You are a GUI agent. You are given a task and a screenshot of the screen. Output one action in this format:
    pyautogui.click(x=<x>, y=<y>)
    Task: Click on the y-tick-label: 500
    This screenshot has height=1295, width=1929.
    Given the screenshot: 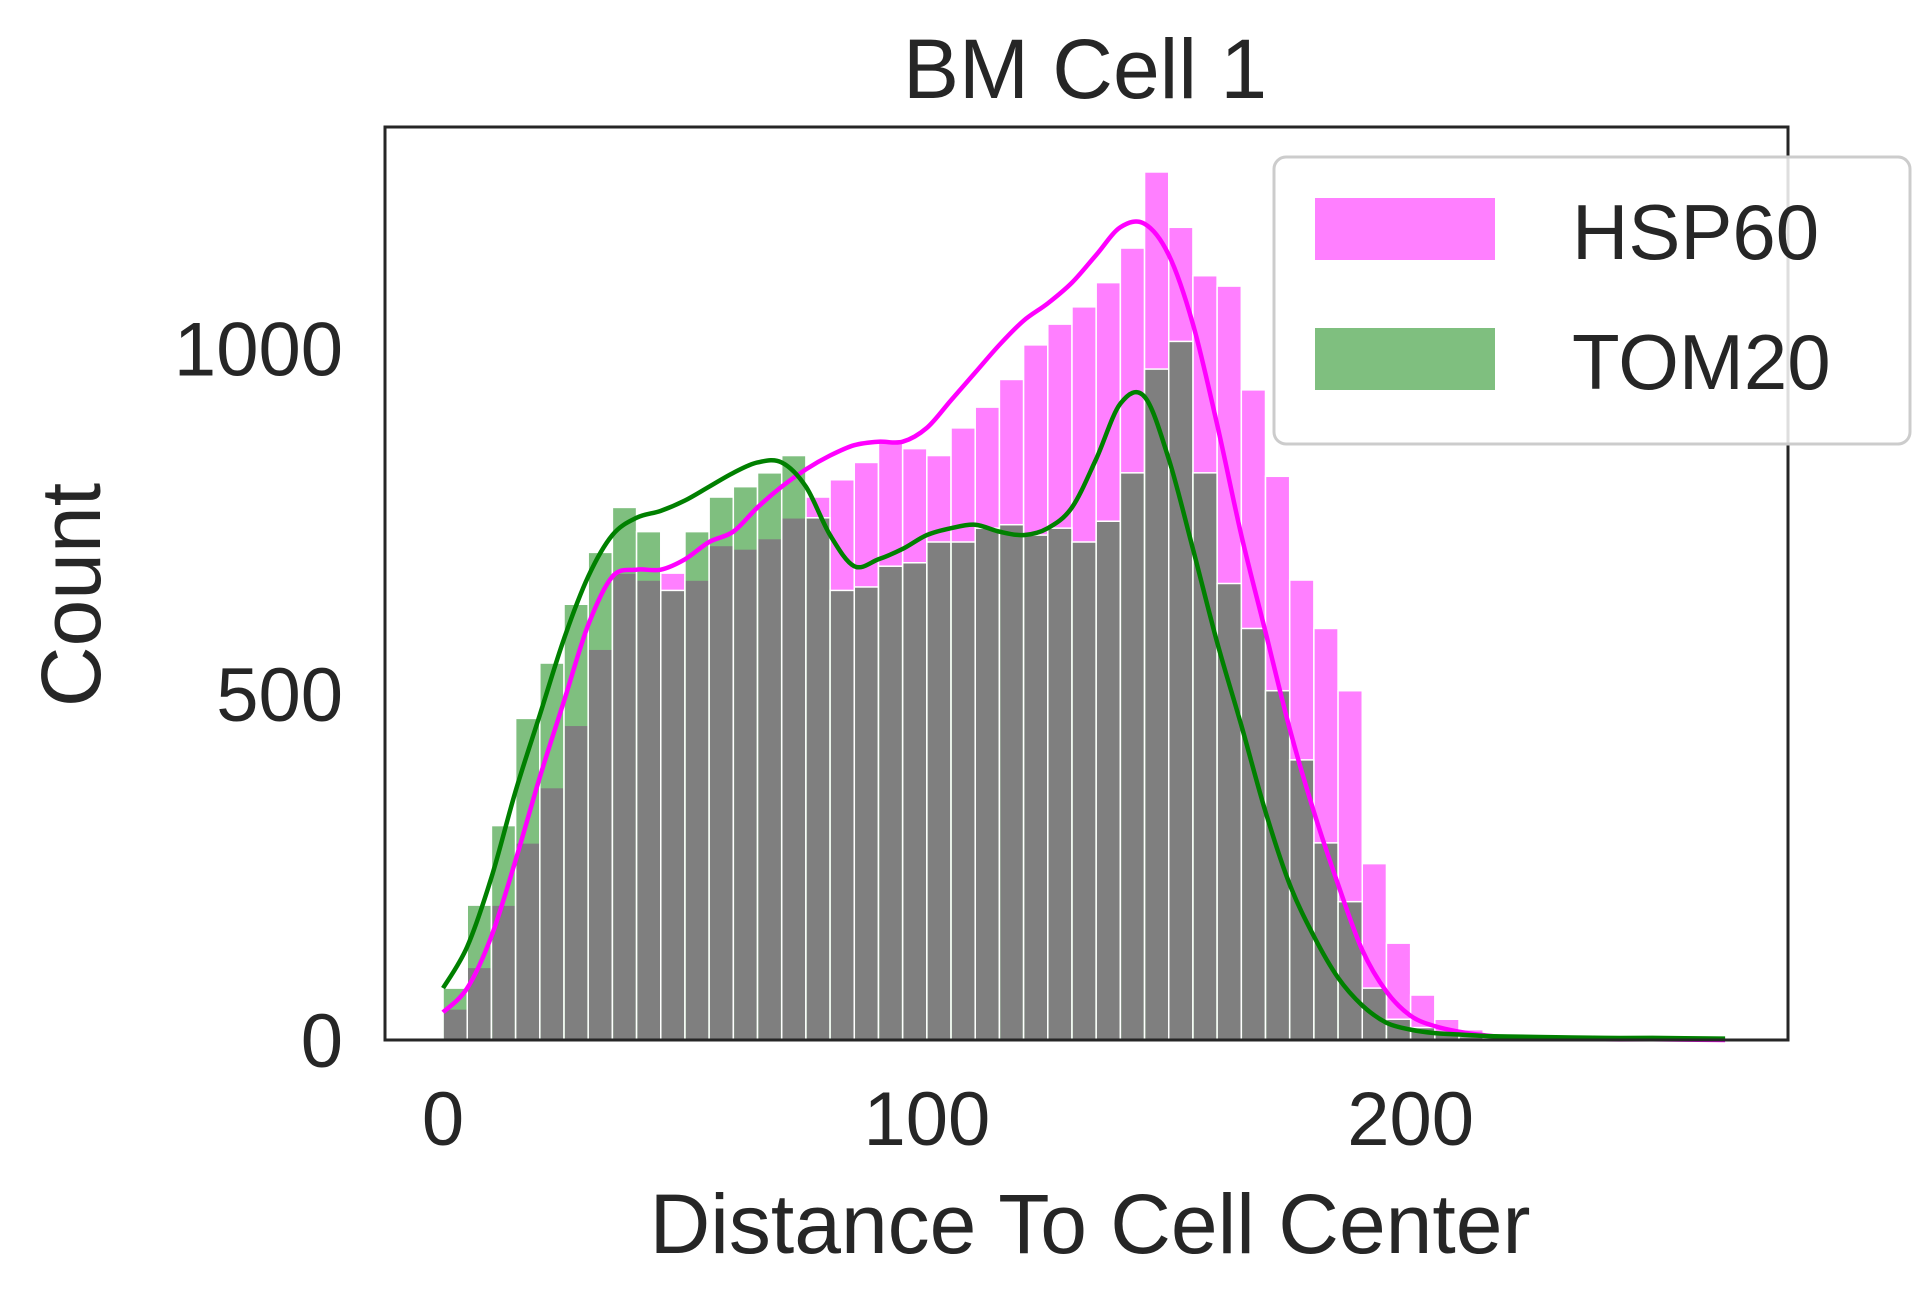 What is the action you would take?
    pyautogui.click(x=279, y=695)
    